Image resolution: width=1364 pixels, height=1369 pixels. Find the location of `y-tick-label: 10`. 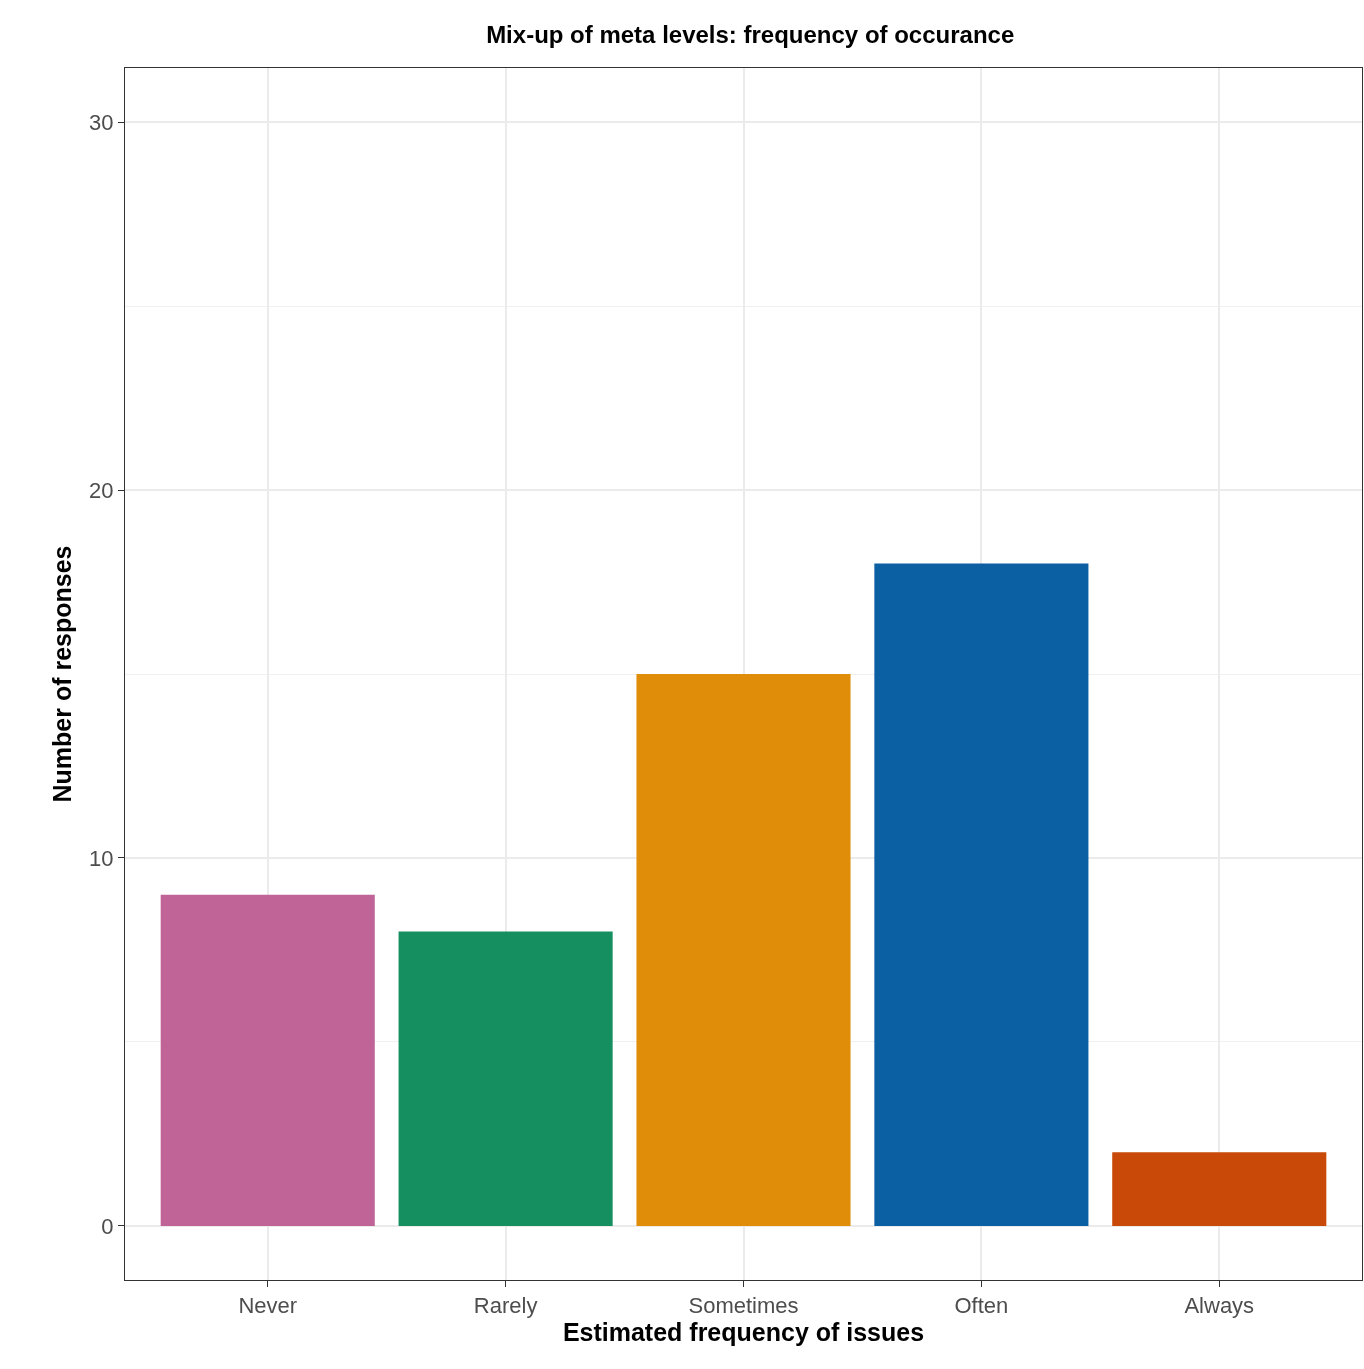

y-tick-label: 10 is located at coordinates (101, 858).